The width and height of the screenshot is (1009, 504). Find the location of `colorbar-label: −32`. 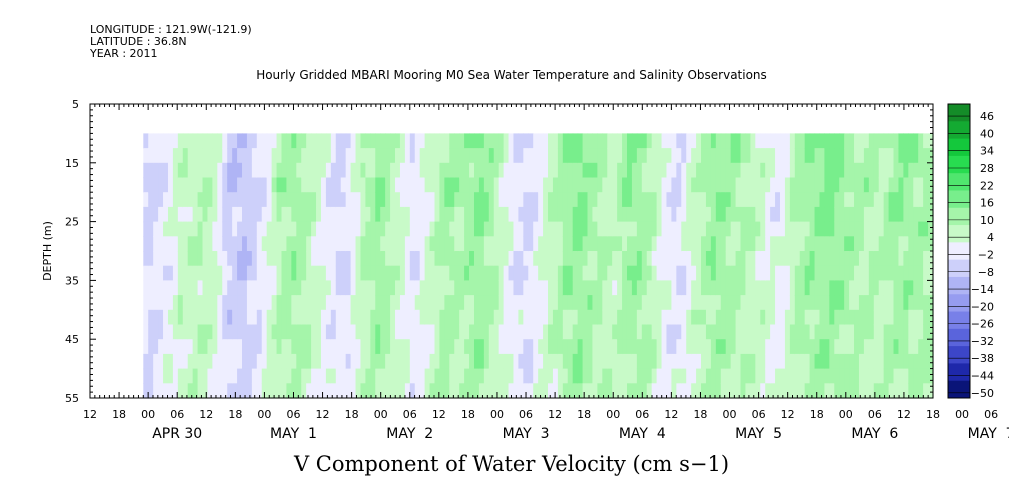

colorbar-label: −32 is located at coordinates (982, 341).